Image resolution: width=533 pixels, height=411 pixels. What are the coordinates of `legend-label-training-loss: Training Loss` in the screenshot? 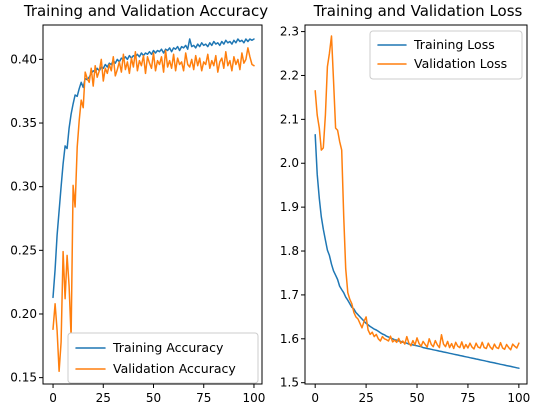 It's located at (454, 44).